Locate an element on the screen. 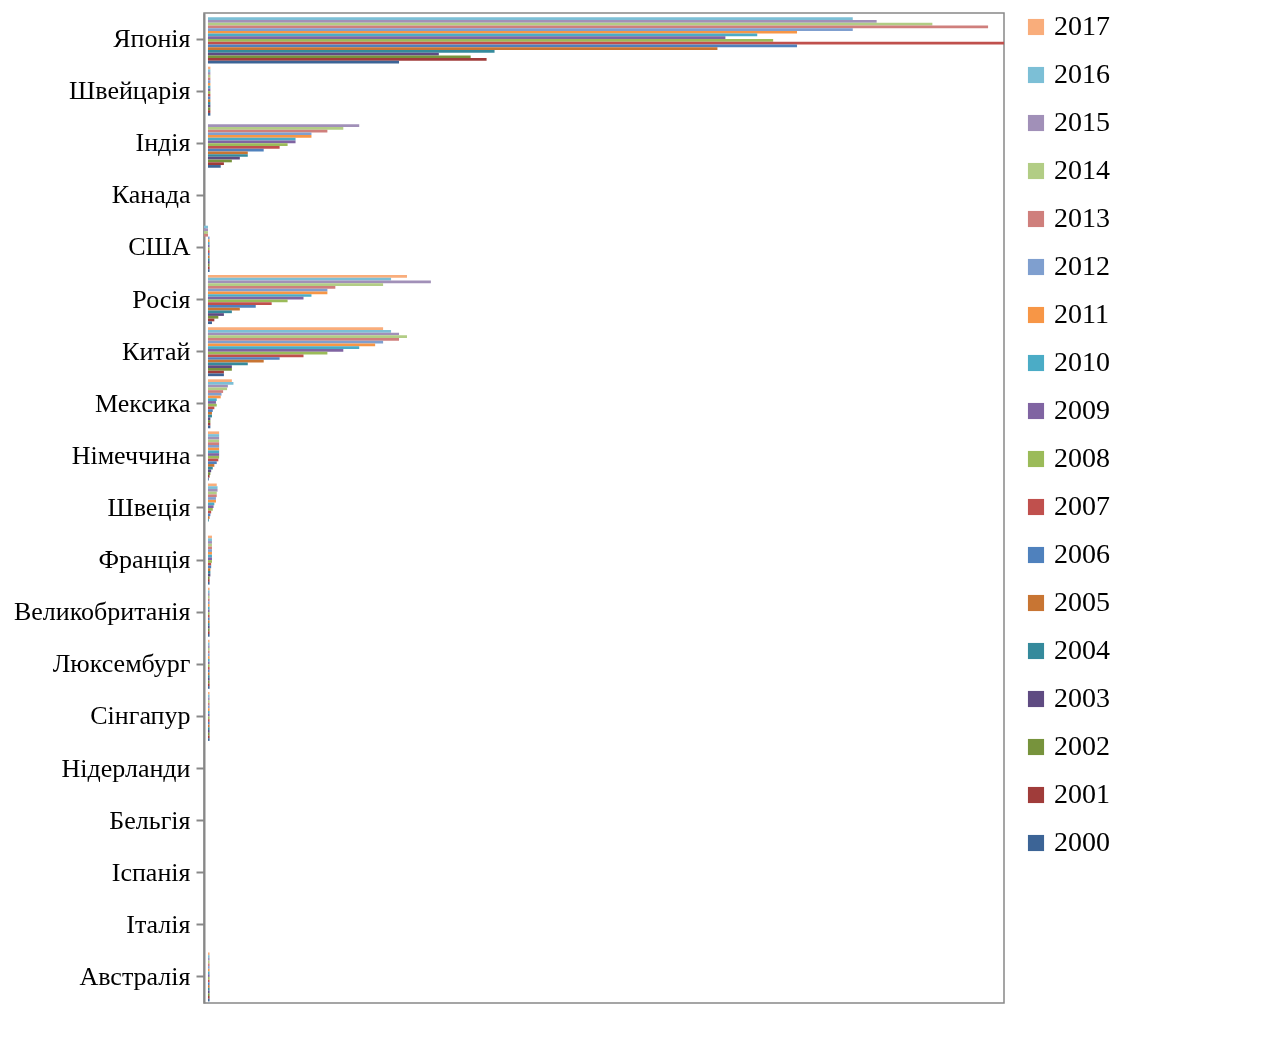 The width and height of the screenshot is (1264, 1059). y-tick-label: Японія is located at coordinates (152, 39).